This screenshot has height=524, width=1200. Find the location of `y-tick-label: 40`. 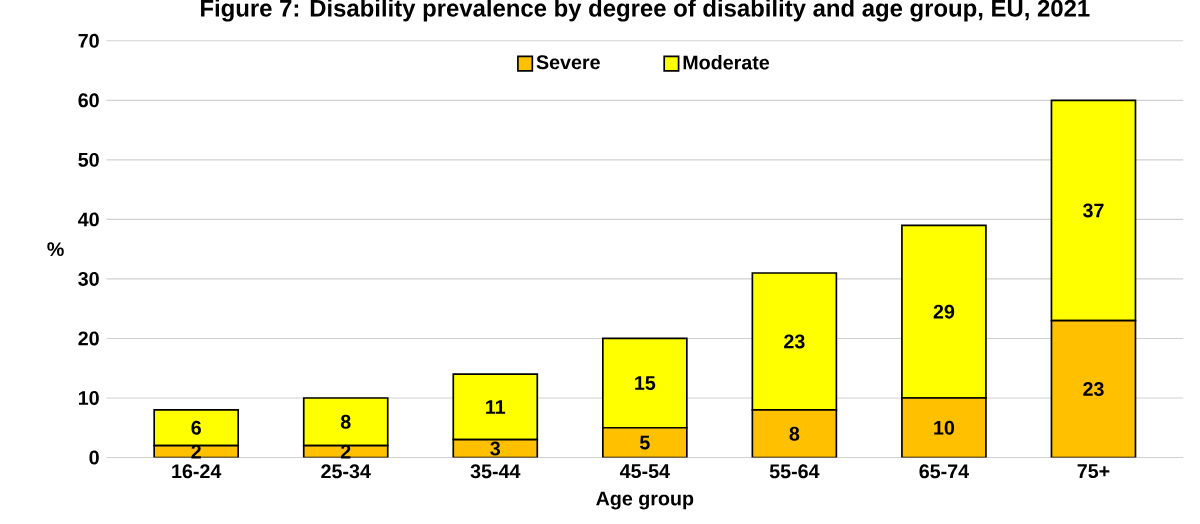

y-tick-label: 40 is located at coordinates (88, 219).